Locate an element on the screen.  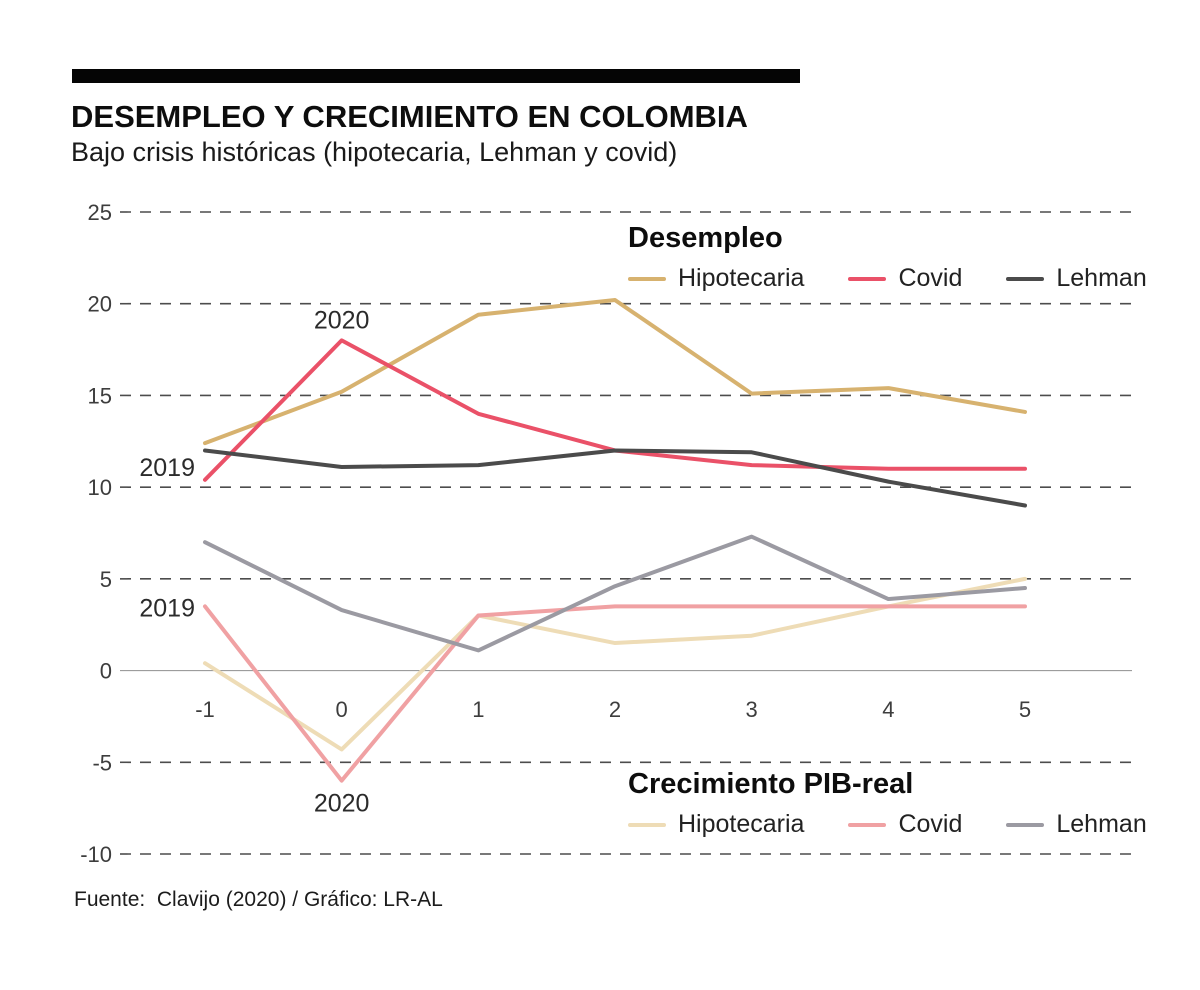
x-tick-label: 2 is located at coordinates (615, 709).